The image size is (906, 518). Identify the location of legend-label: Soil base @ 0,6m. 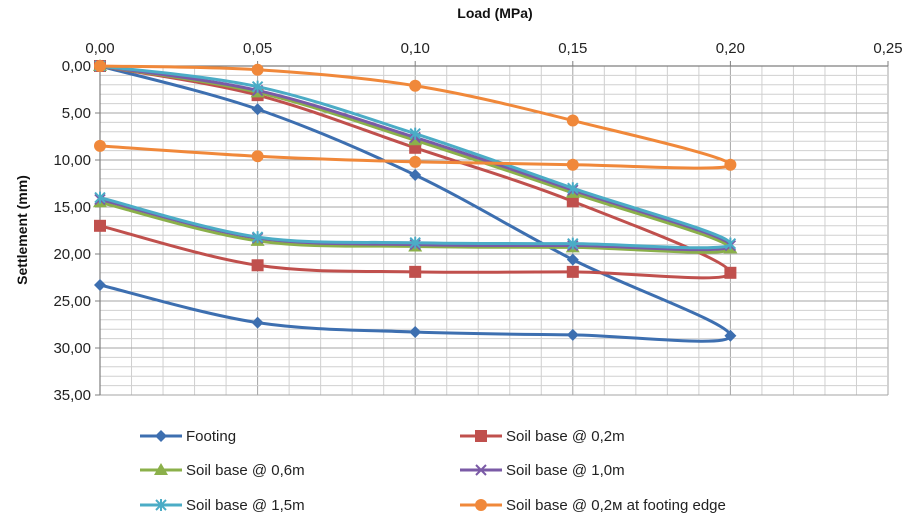
(245, 470).